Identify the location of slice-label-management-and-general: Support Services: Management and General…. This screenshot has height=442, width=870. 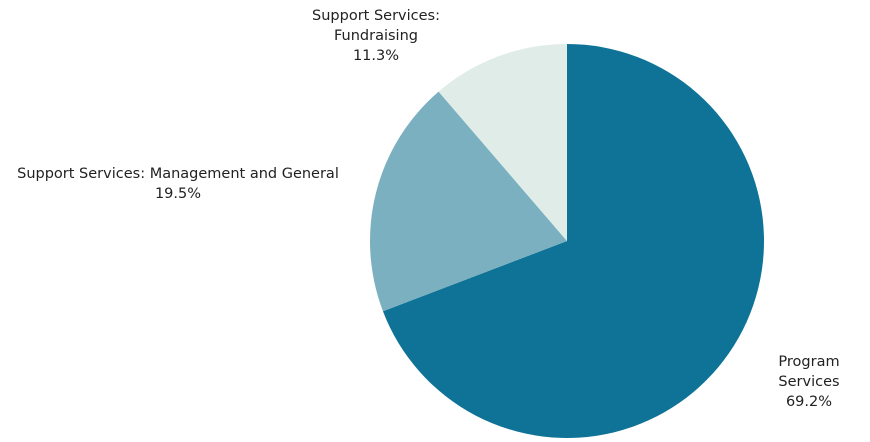
(178, 184).